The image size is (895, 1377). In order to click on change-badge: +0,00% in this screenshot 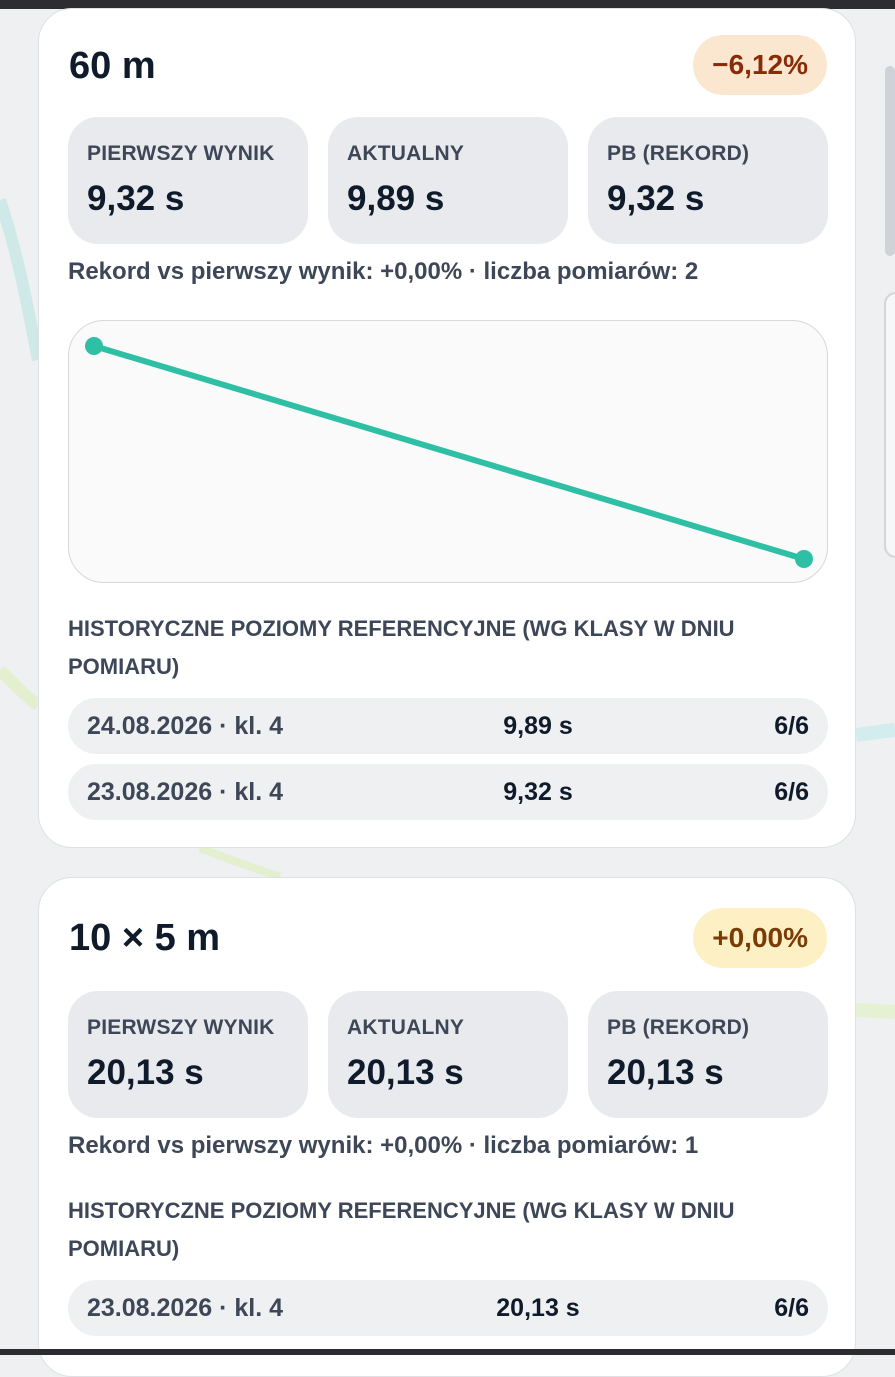, I will do `click(760, 938)`.